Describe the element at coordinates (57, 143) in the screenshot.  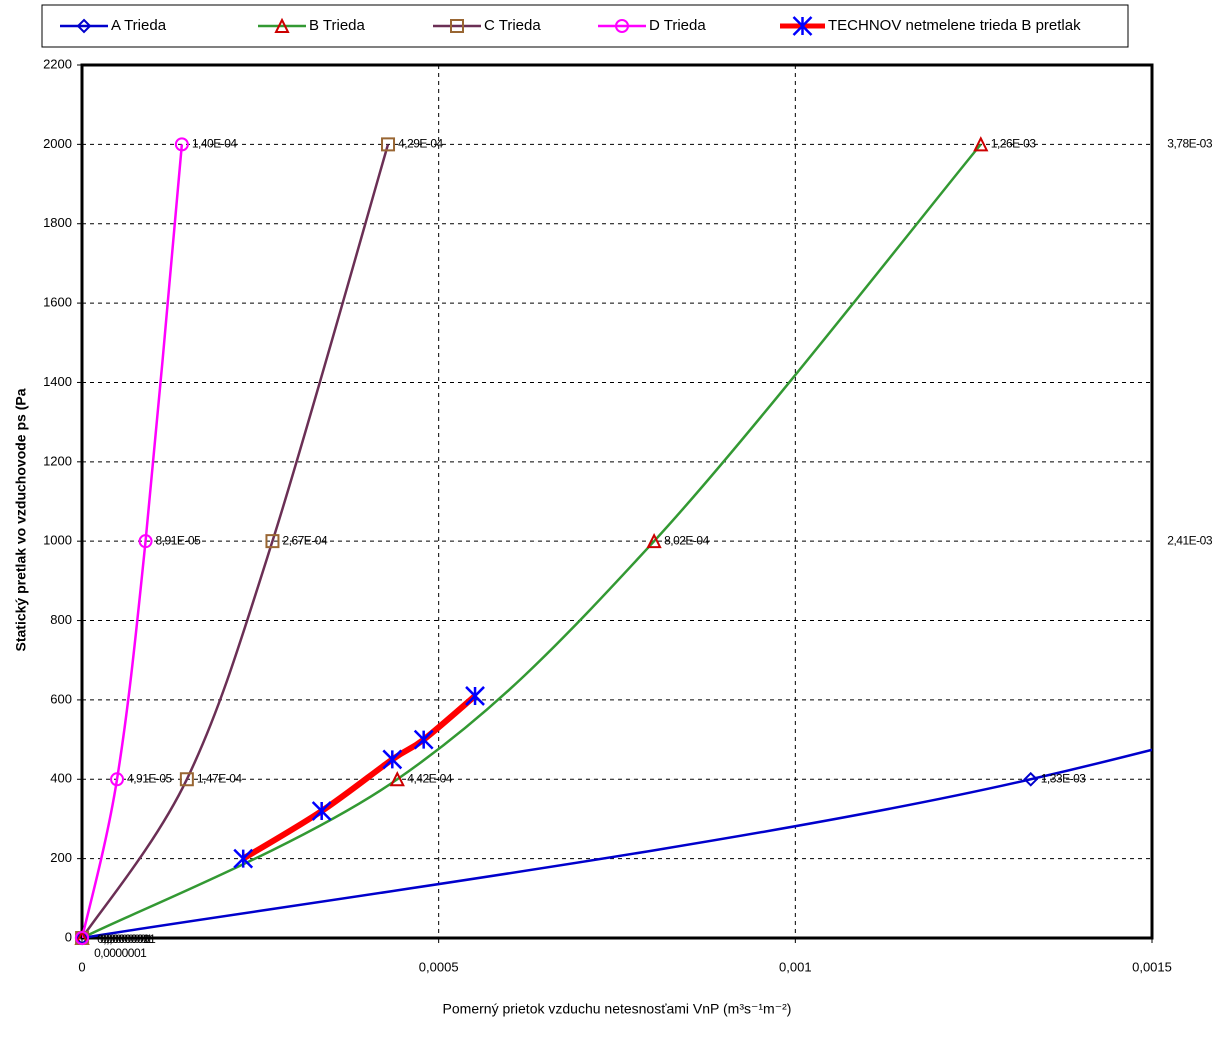
I see `y-tick-label: 2000` at that location.